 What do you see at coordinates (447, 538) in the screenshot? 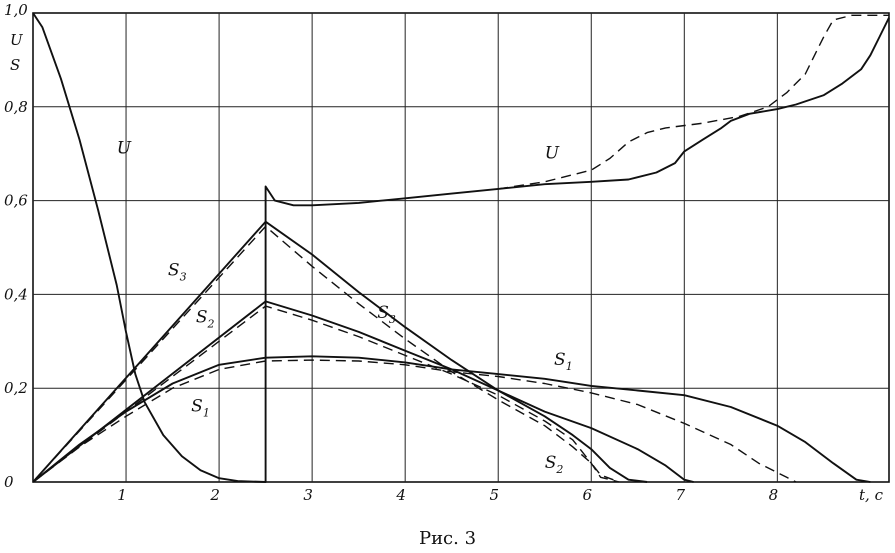
I see `figure-caption: Рис. 3` at bounding box center [447, 538].